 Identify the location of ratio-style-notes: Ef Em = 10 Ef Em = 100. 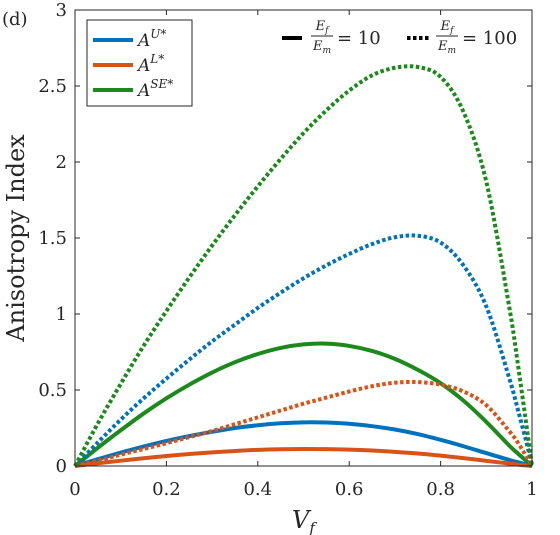
(399, 37).